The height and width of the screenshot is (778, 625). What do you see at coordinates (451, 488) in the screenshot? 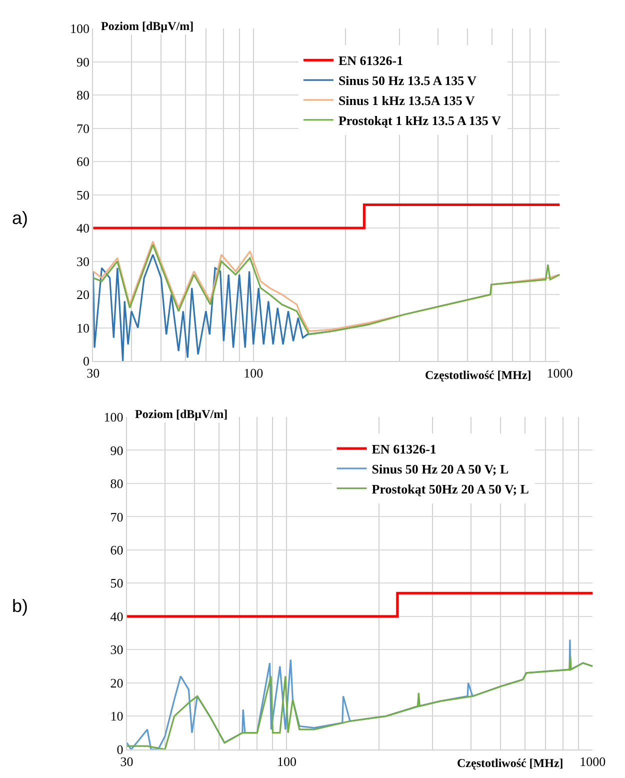
I see `legend-label: Prostokąt 50Hz 20 A 50 V; L` at bounding box center [451, 488].